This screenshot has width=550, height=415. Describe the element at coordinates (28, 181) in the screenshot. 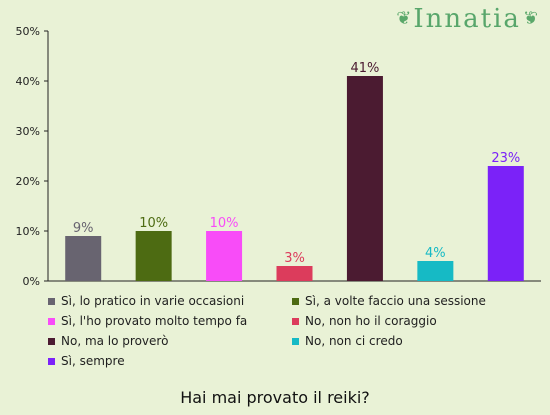

I see `y-tick-label: 20%` at that location.